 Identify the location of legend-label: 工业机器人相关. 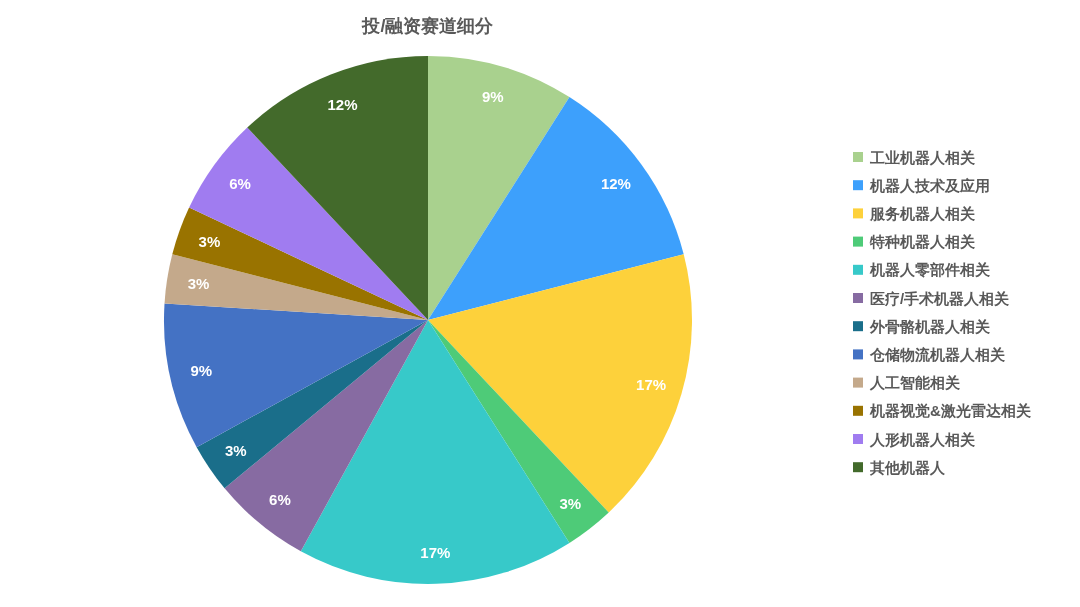
(922, 157).